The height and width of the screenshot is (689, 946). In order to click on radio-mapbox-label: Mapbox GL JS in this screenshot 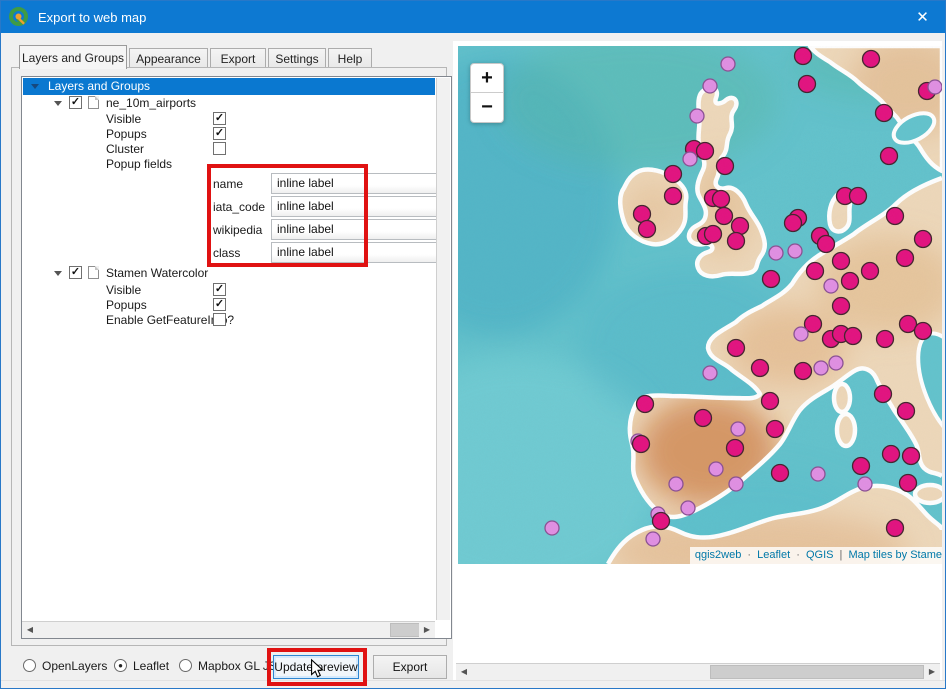, I will do `click(237, 666)`.